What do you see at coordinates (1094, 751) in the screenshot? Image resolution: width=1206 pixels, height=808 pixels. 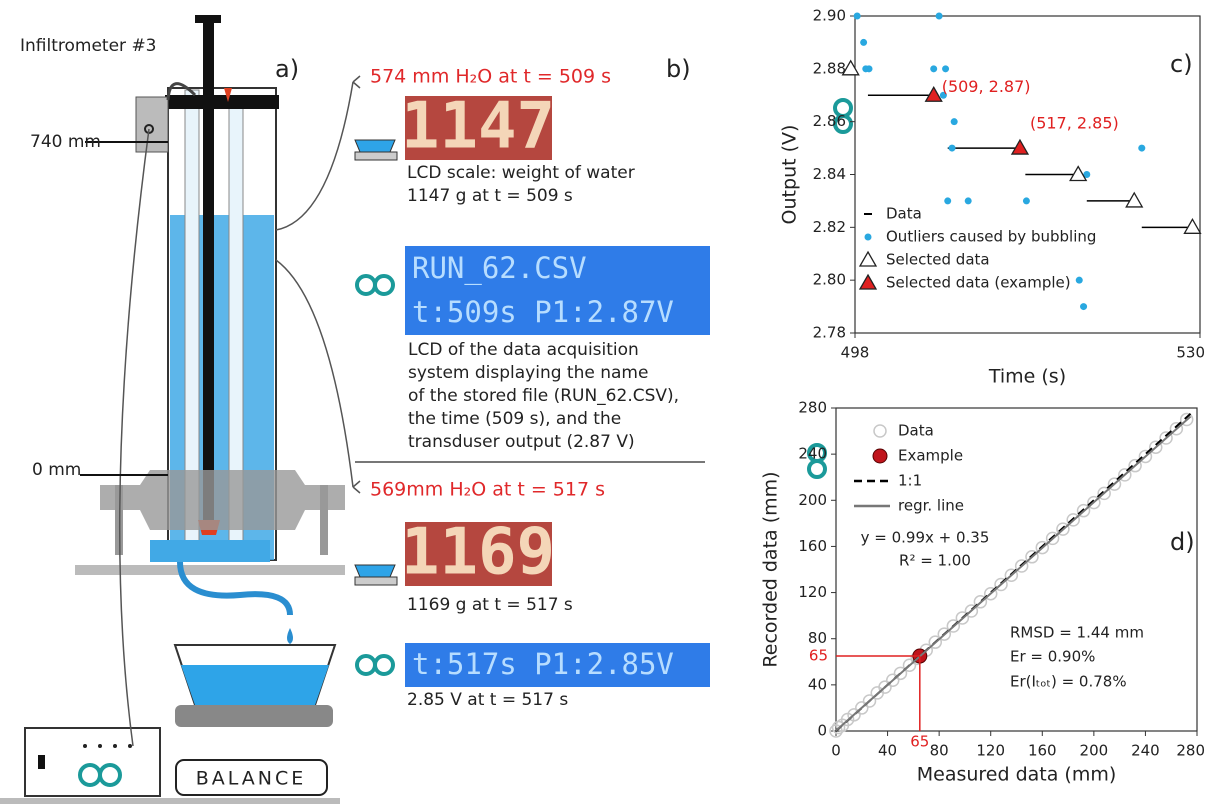 I see `x-tick-label: 200` at bounding box center [1094, 751].